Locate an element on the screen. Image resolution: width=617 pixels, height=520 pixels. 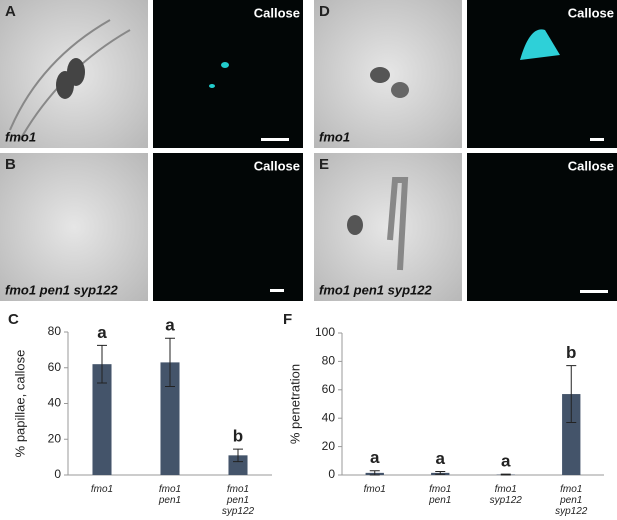
panel-label: A is located at coordinates (10, 11).